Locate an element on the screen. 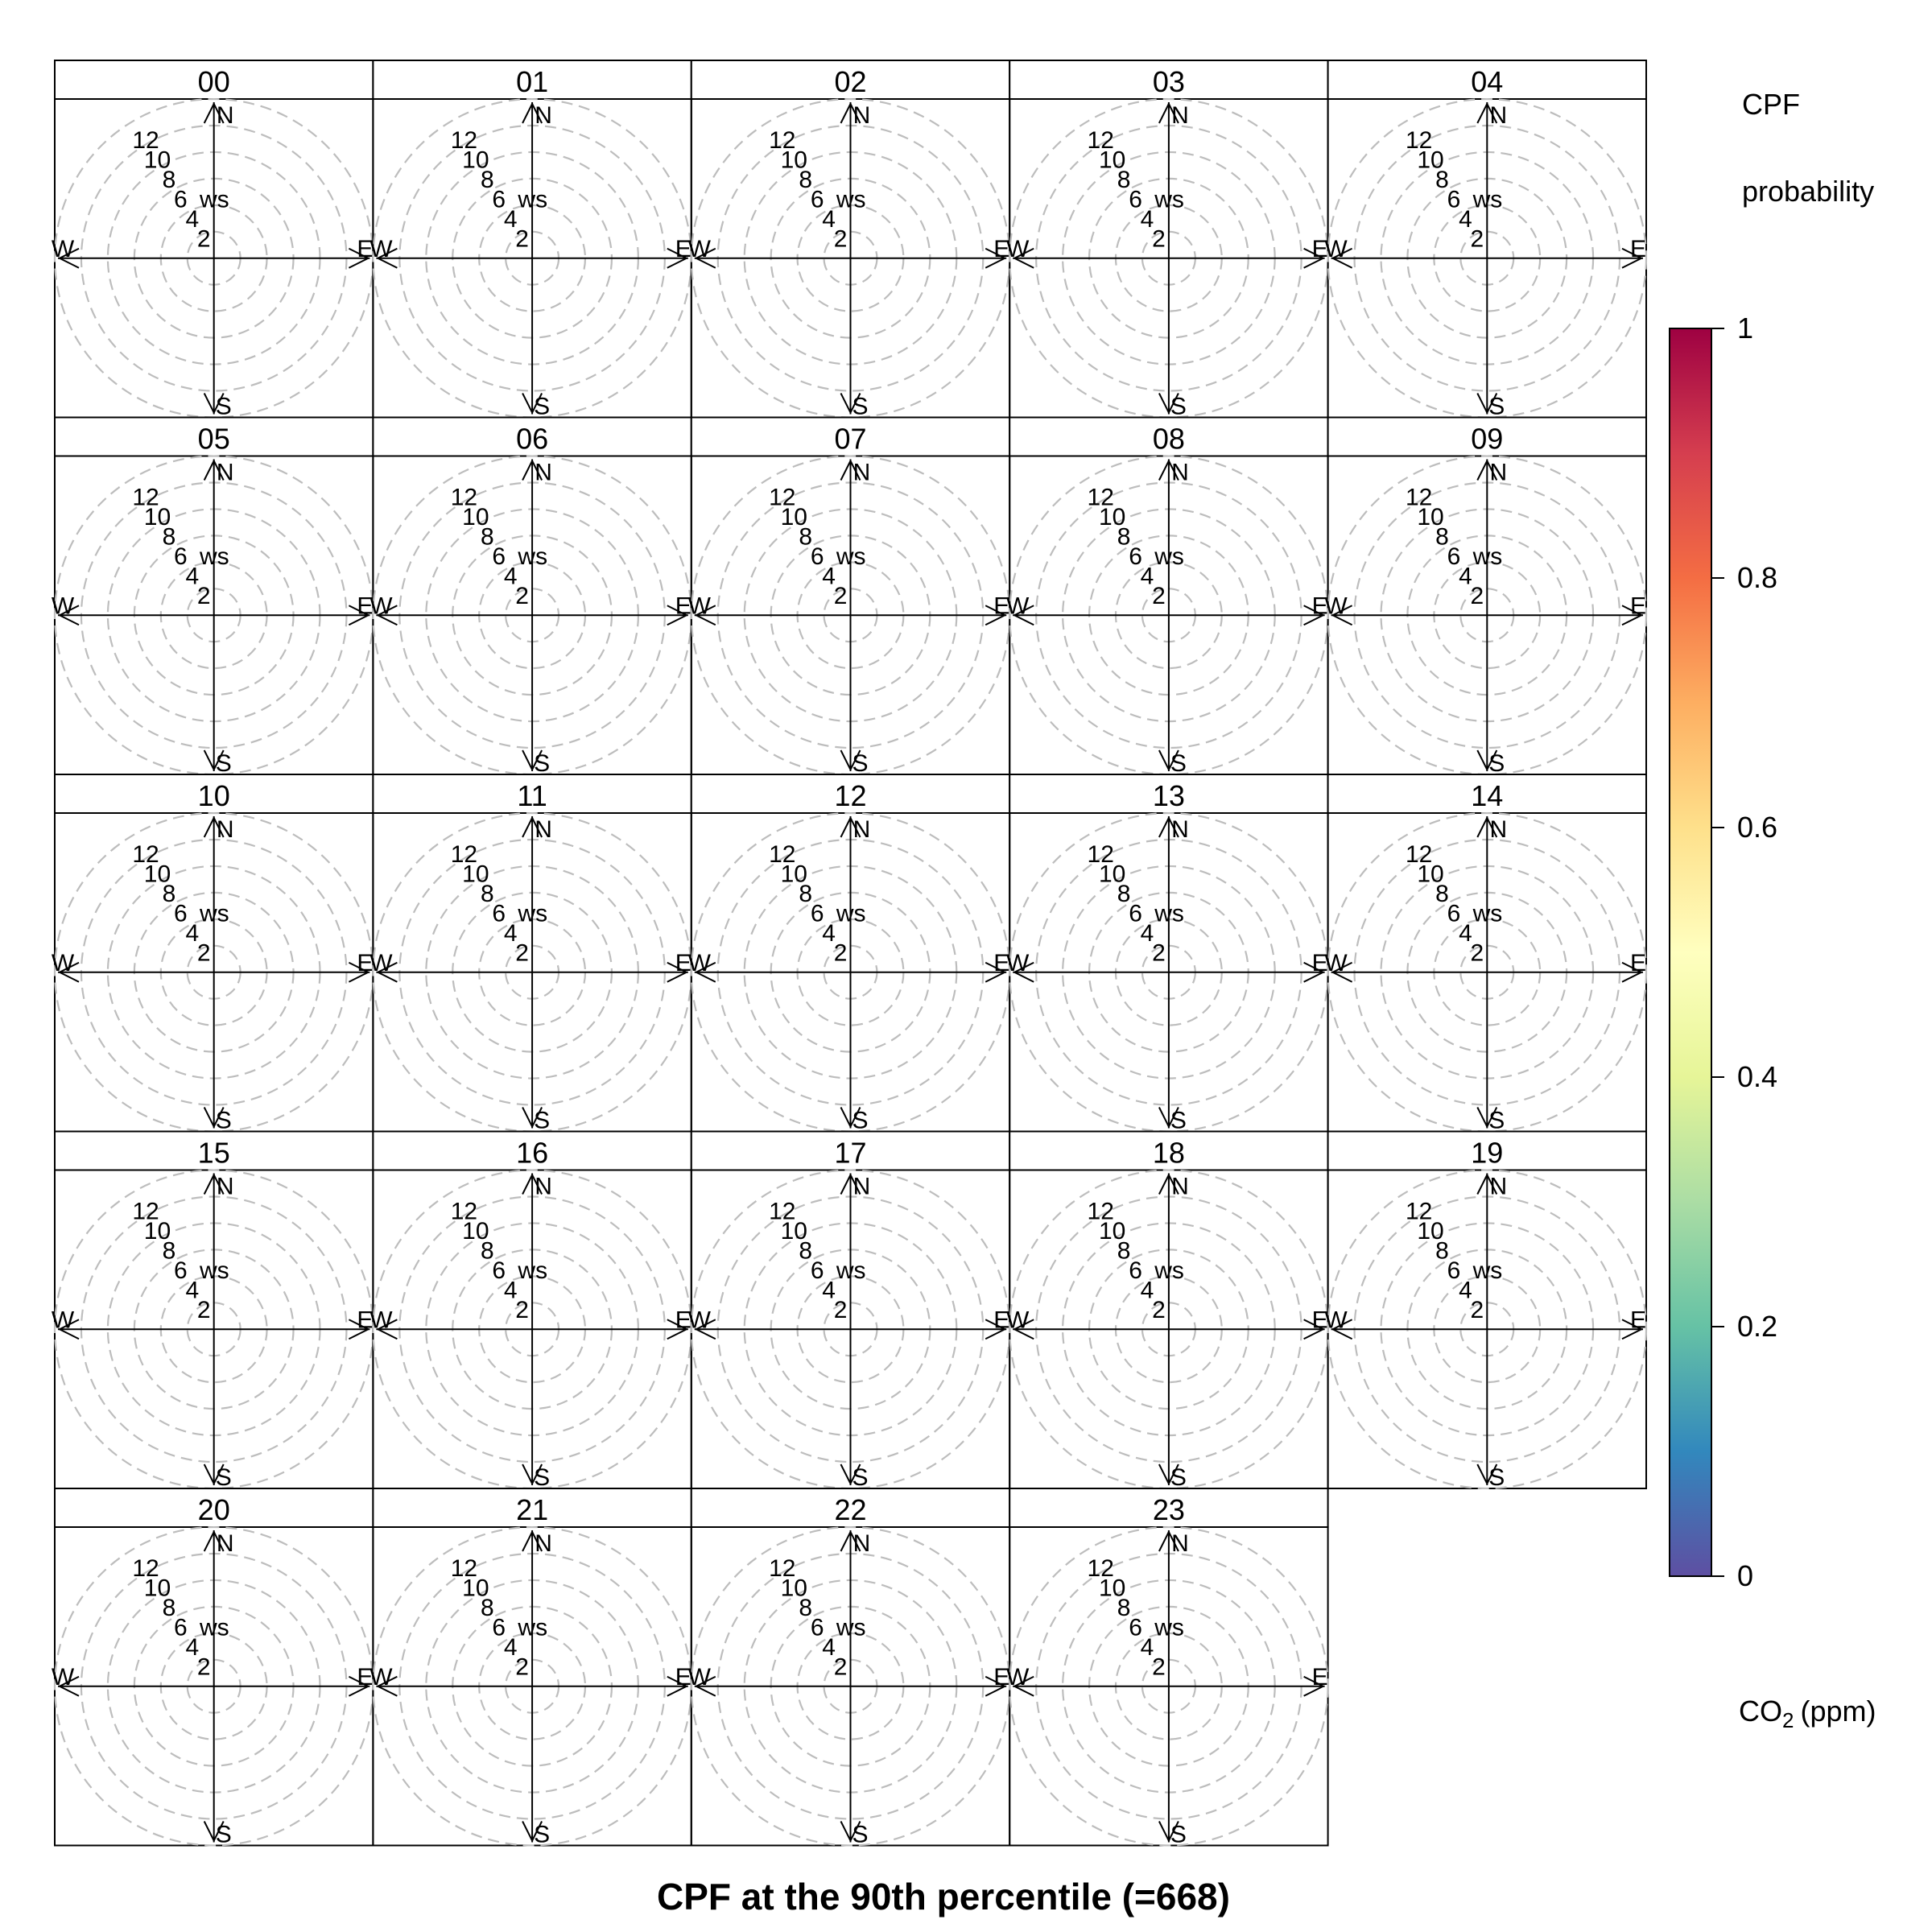 This screenshot has height=1932, width=1932. strip-label: 12 is located at coordinates (850, 795).